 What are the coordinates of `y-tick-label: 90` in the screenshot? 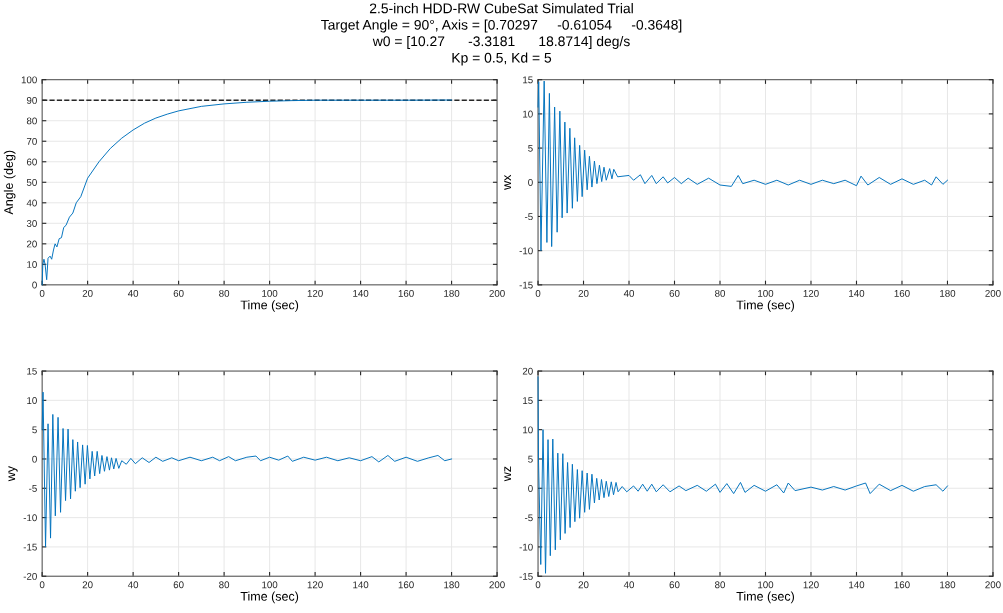 It's located at (31, 100).